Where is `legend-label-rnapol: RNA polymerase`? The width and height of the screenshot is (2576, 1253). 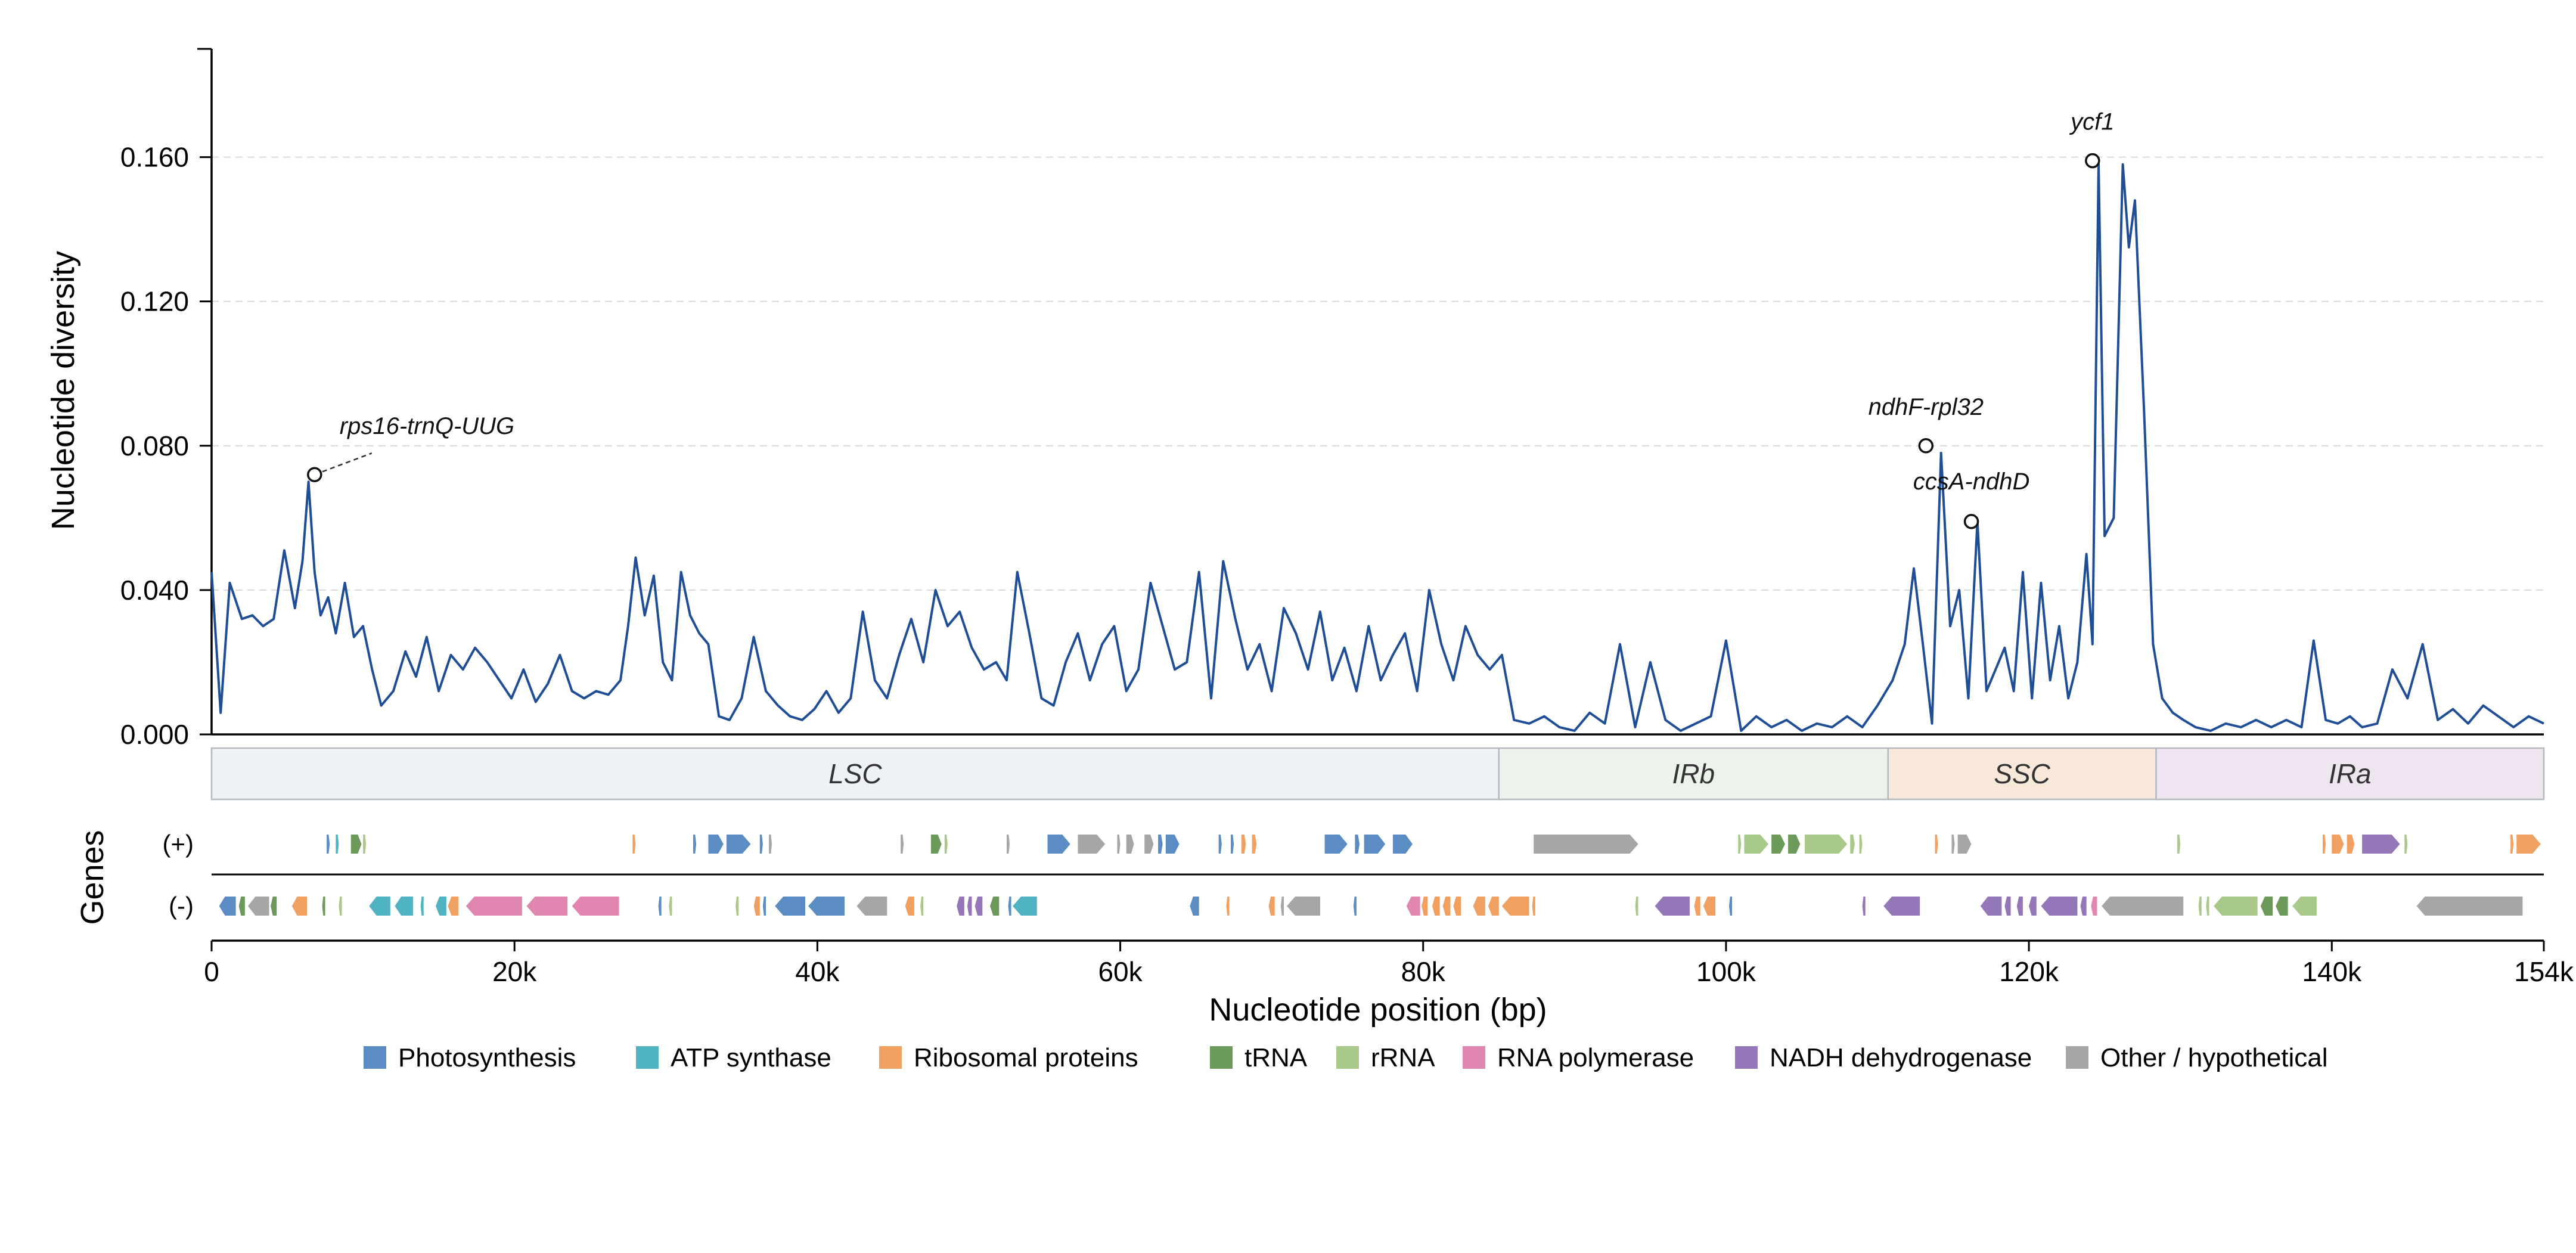
legend-label-rnapol: RNA polymerase is located at coordinates (1596, 1057).